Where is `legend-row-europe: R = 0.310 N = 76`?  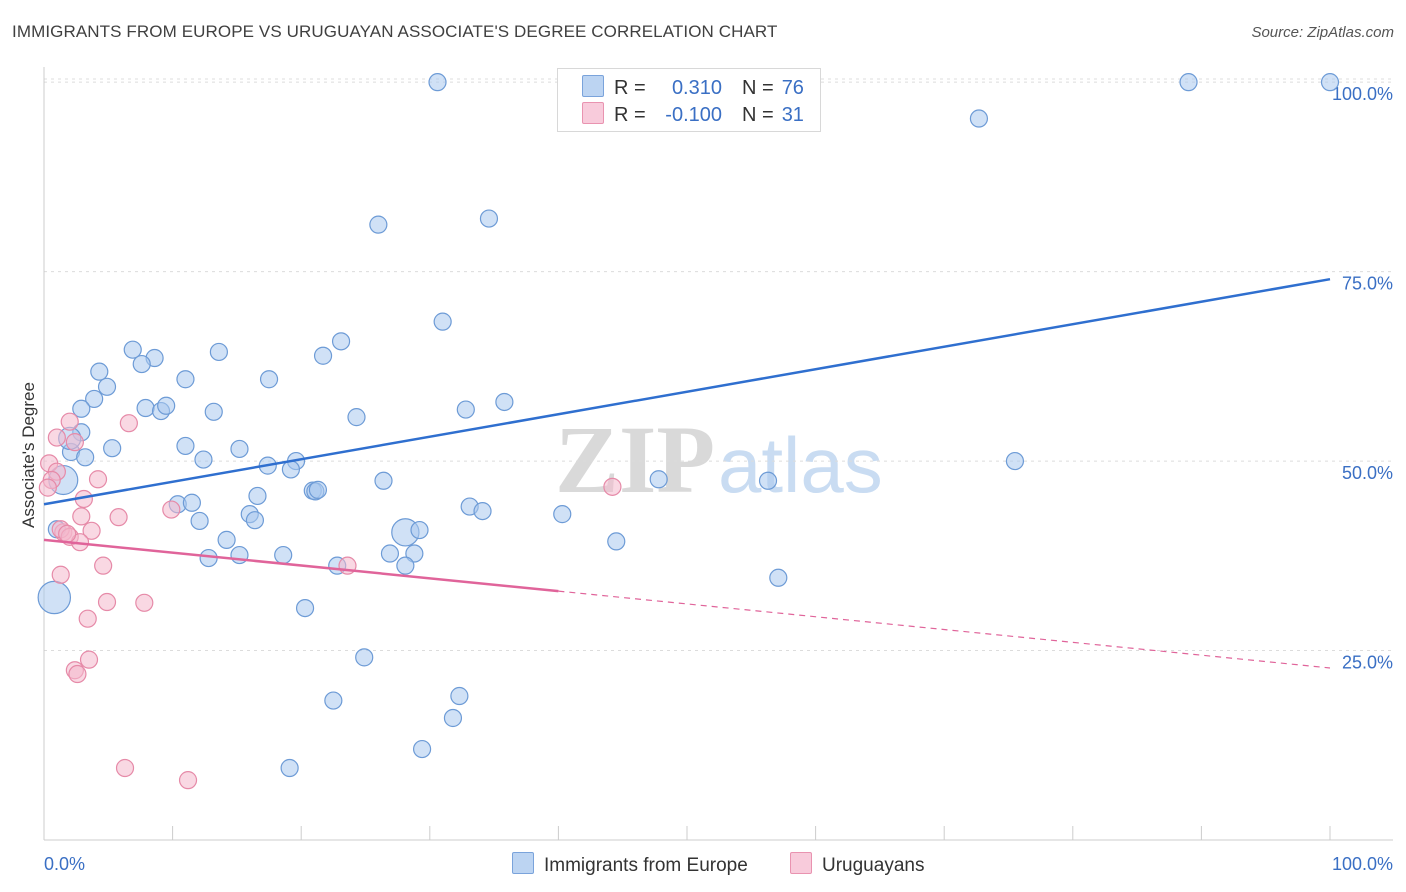 legend-row-europe: R = 0.310 N = 76 is located at coordinates (693, 88).